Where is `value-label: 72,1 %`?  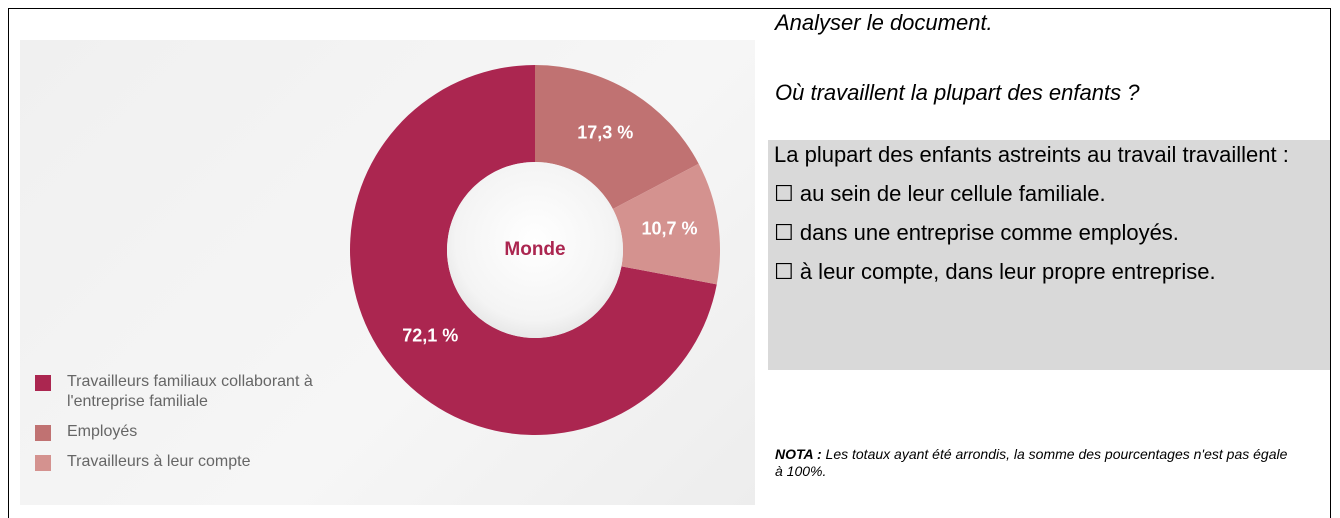 value-label: 72,1 % is located at coordinates (430, 336).